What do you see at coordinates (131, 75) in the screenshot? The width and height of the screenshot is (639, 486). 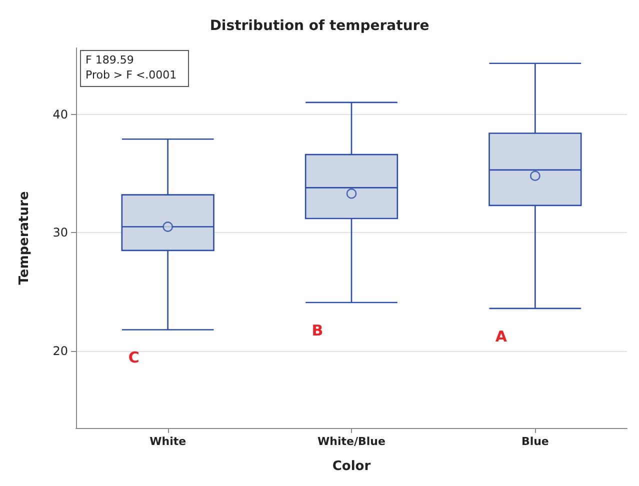 I see `annotation: Prob > F <.0001` at bounding box center [131, 75].